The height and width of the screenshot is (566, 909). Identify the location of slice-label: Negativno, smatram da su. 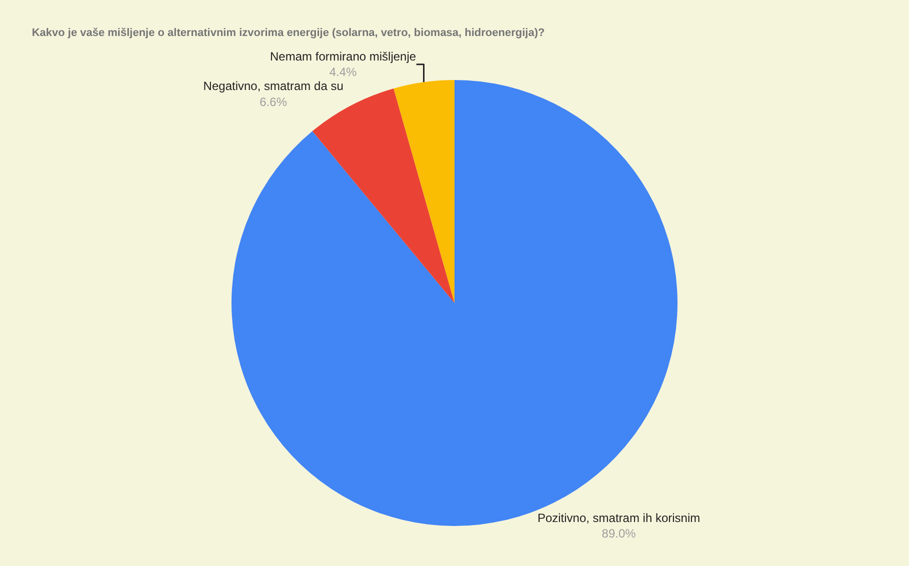
(273, 86).